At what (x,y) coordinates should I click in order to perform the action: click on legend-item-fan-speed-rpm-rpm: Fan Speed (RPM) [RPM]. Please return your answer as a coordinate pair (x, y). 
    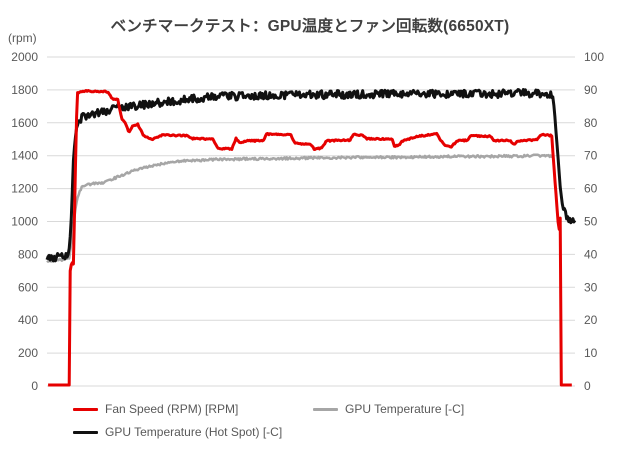
    Looking at the image, I should click on (193, 409).